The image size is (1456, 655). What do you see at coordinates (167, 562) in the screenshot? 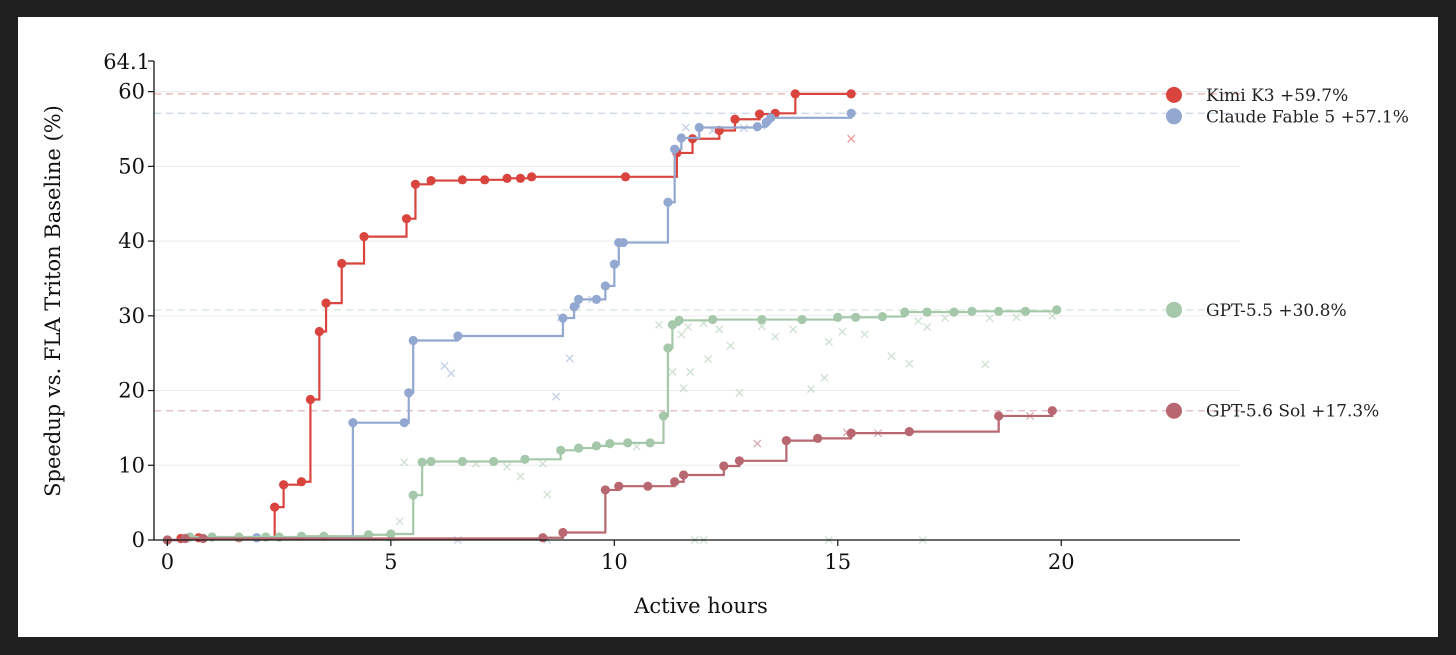
I see `x-tick-label-0: 0` at bounding box center [167, 562].